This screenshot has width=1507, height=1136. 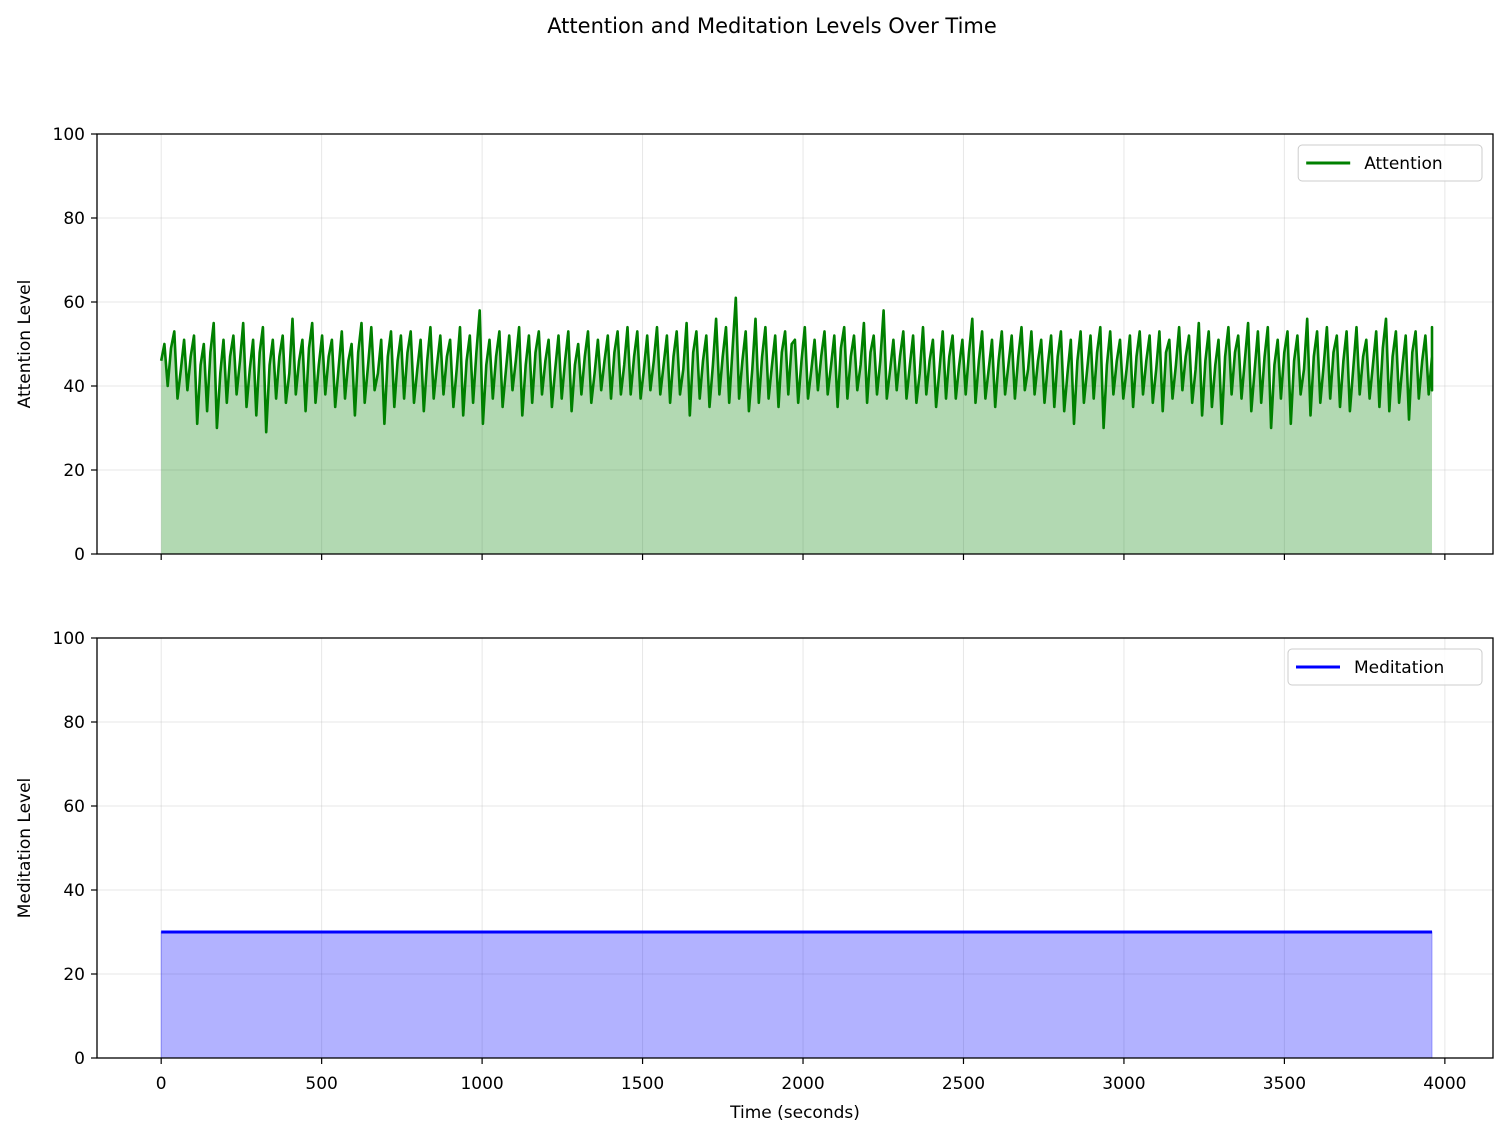 I want to click on x-tick-label: 500, so click(x=321, y=1084).